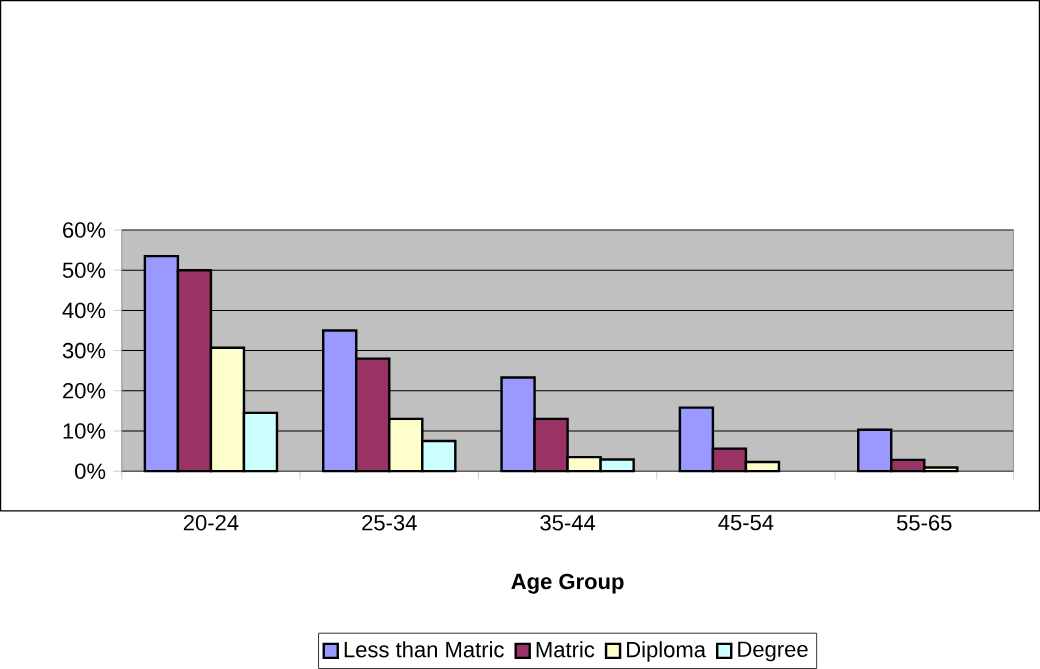  Describe the element at coordinates (84, 230) in the screenshot. I see `y-tick-label: 60%` at that location.